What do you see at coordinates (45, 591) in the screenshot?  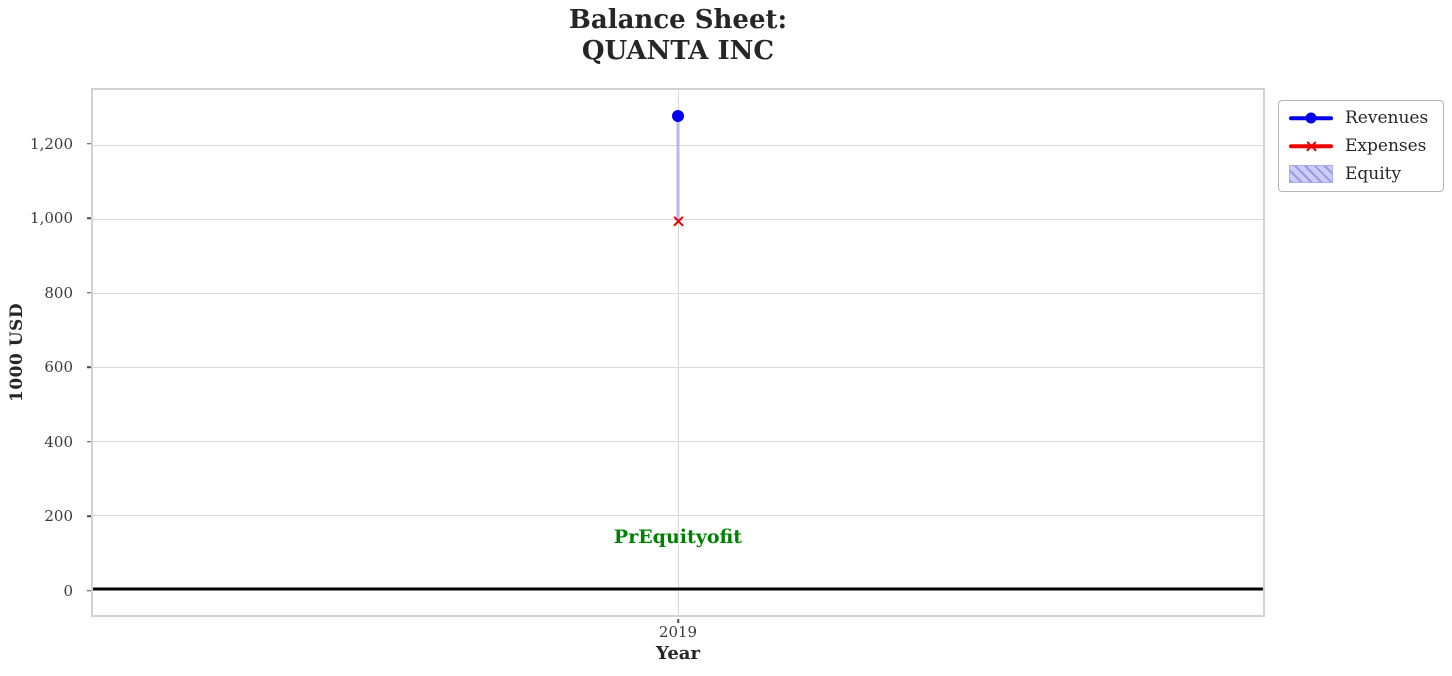 I see `y-tick-label: 0` at bounding box center [45, 591].